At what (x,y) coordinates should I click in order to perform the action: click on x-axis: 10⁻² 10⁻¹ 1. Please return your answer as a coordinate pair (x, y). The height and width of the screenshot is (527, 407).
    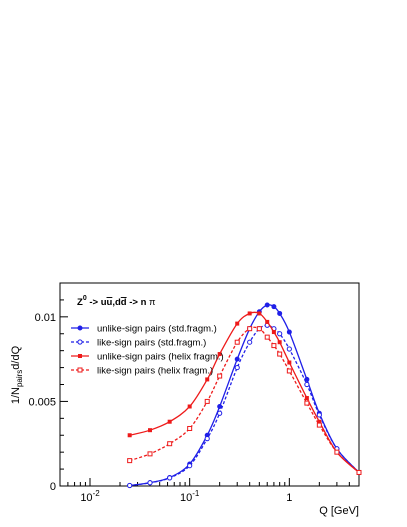
    Looking at the image, I should click on (209, 491).